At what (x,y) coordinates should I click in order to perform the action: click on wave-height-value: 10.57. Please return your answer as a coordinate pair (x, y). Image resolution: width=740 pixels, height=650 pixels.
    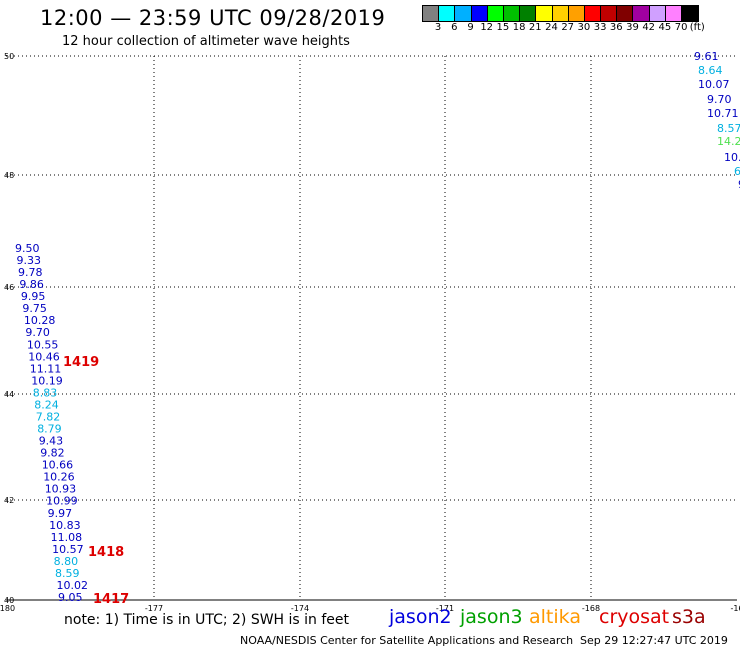
    Looking at the image, I should click on (68, 549).